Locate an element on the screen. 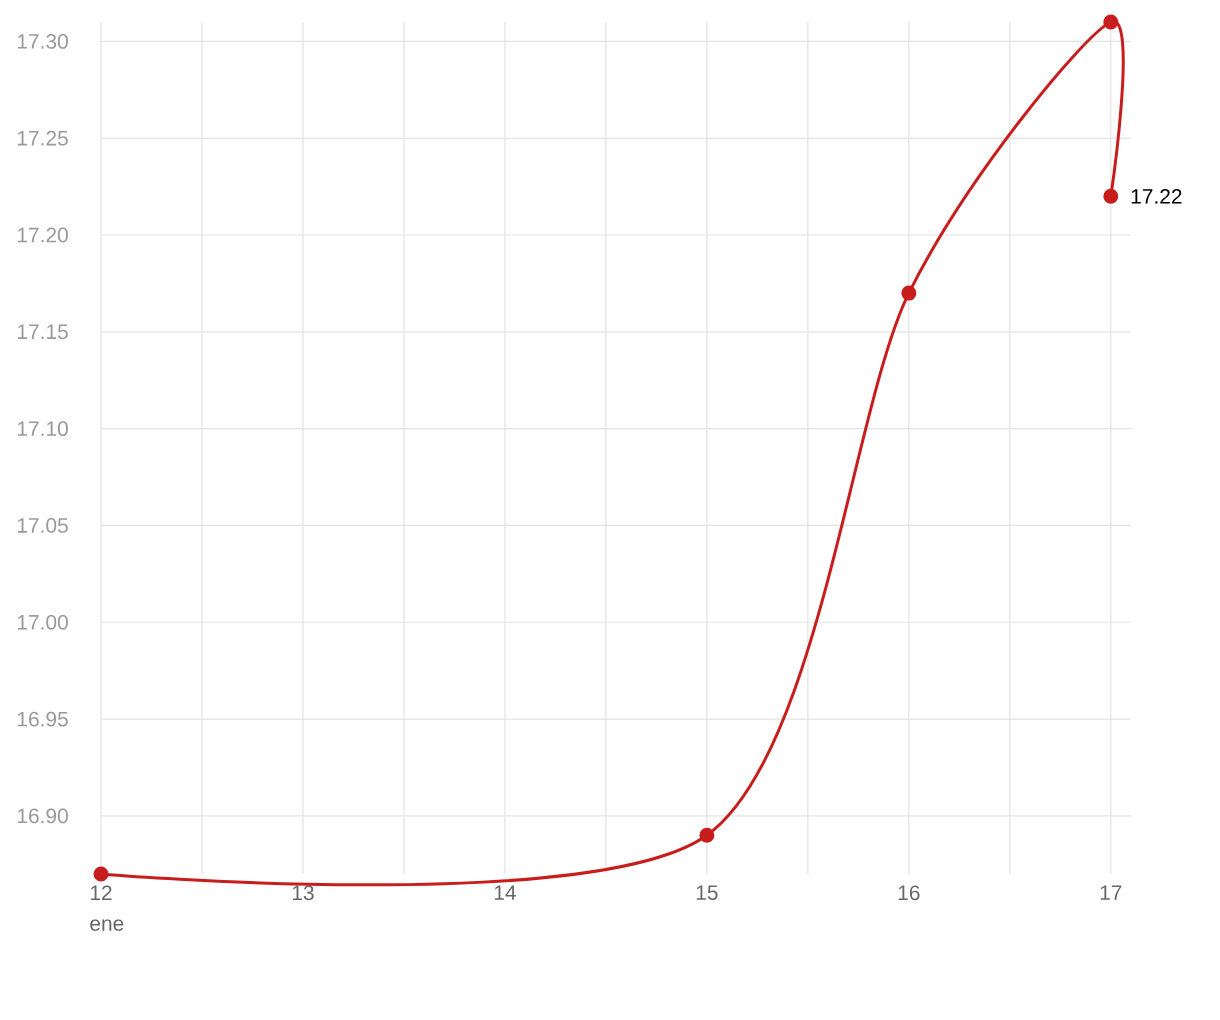  y-tick-label: 17.20 is located at coordinates (42, 235).